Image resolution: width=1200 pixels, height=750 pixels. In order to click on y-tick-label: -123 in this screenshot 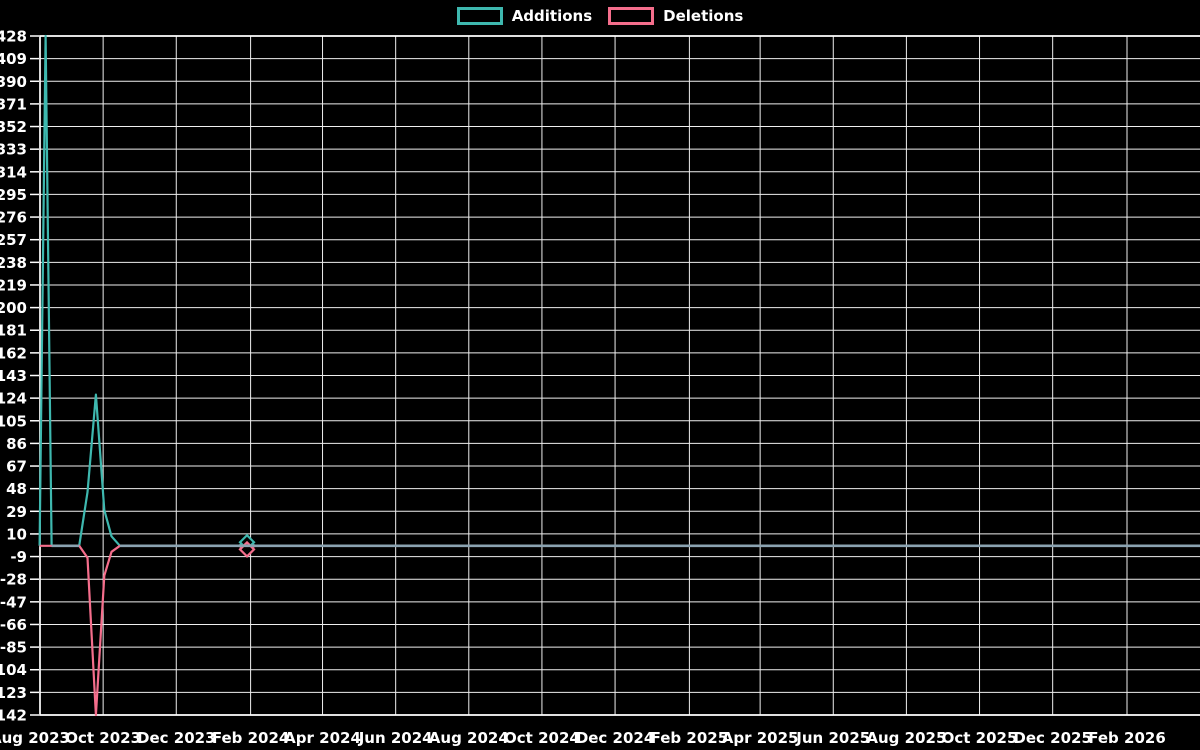, I will do `click(13, 693)`.